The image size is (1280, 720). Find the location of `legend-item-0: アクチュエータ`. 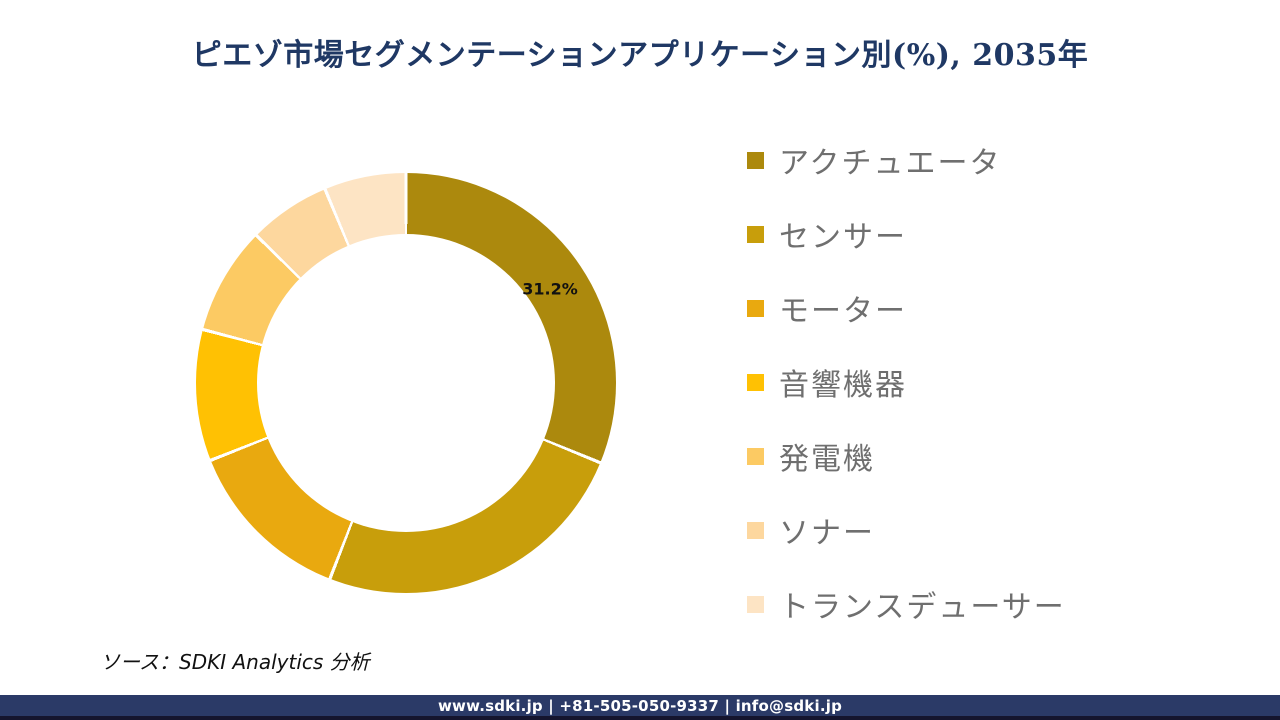

legend-item-0: アクチュエータ is located at coordinates (906, 160).